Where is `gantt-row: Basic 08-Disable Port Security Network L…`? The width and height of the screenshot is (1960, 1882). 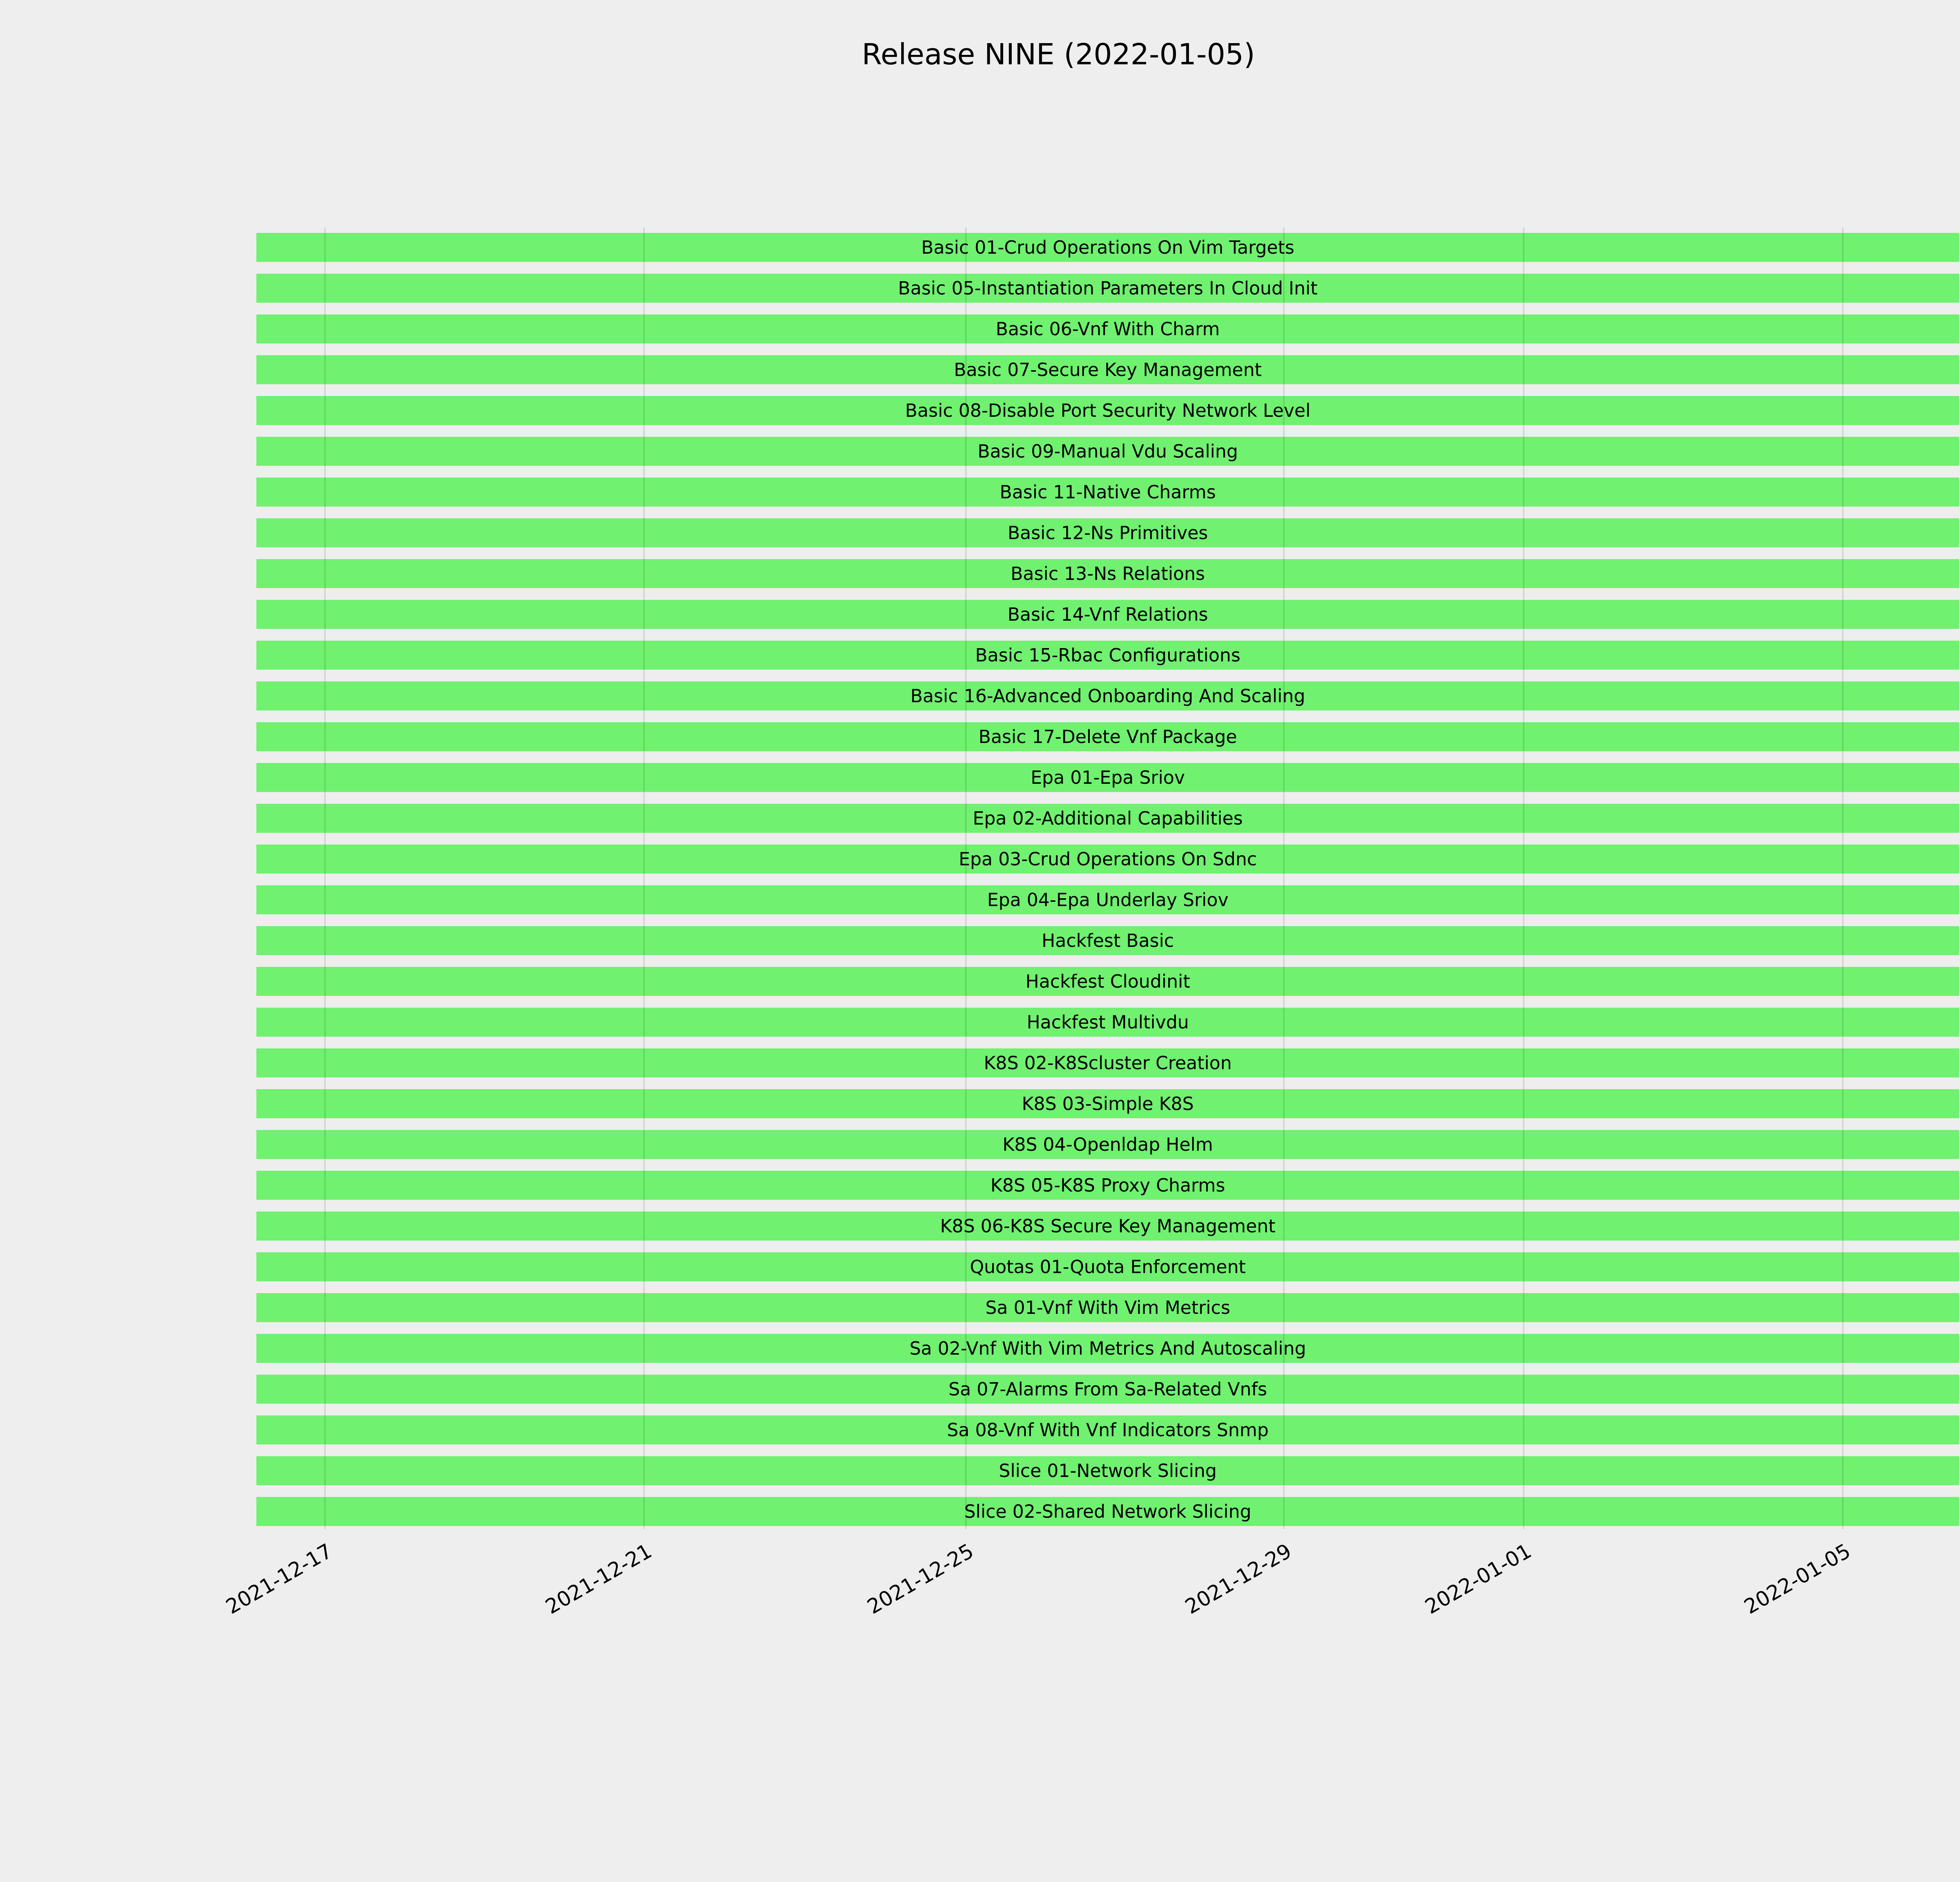 gantt-row: Basic 08-Disable Port Security Network L… is located at coordinates (1107, 410).